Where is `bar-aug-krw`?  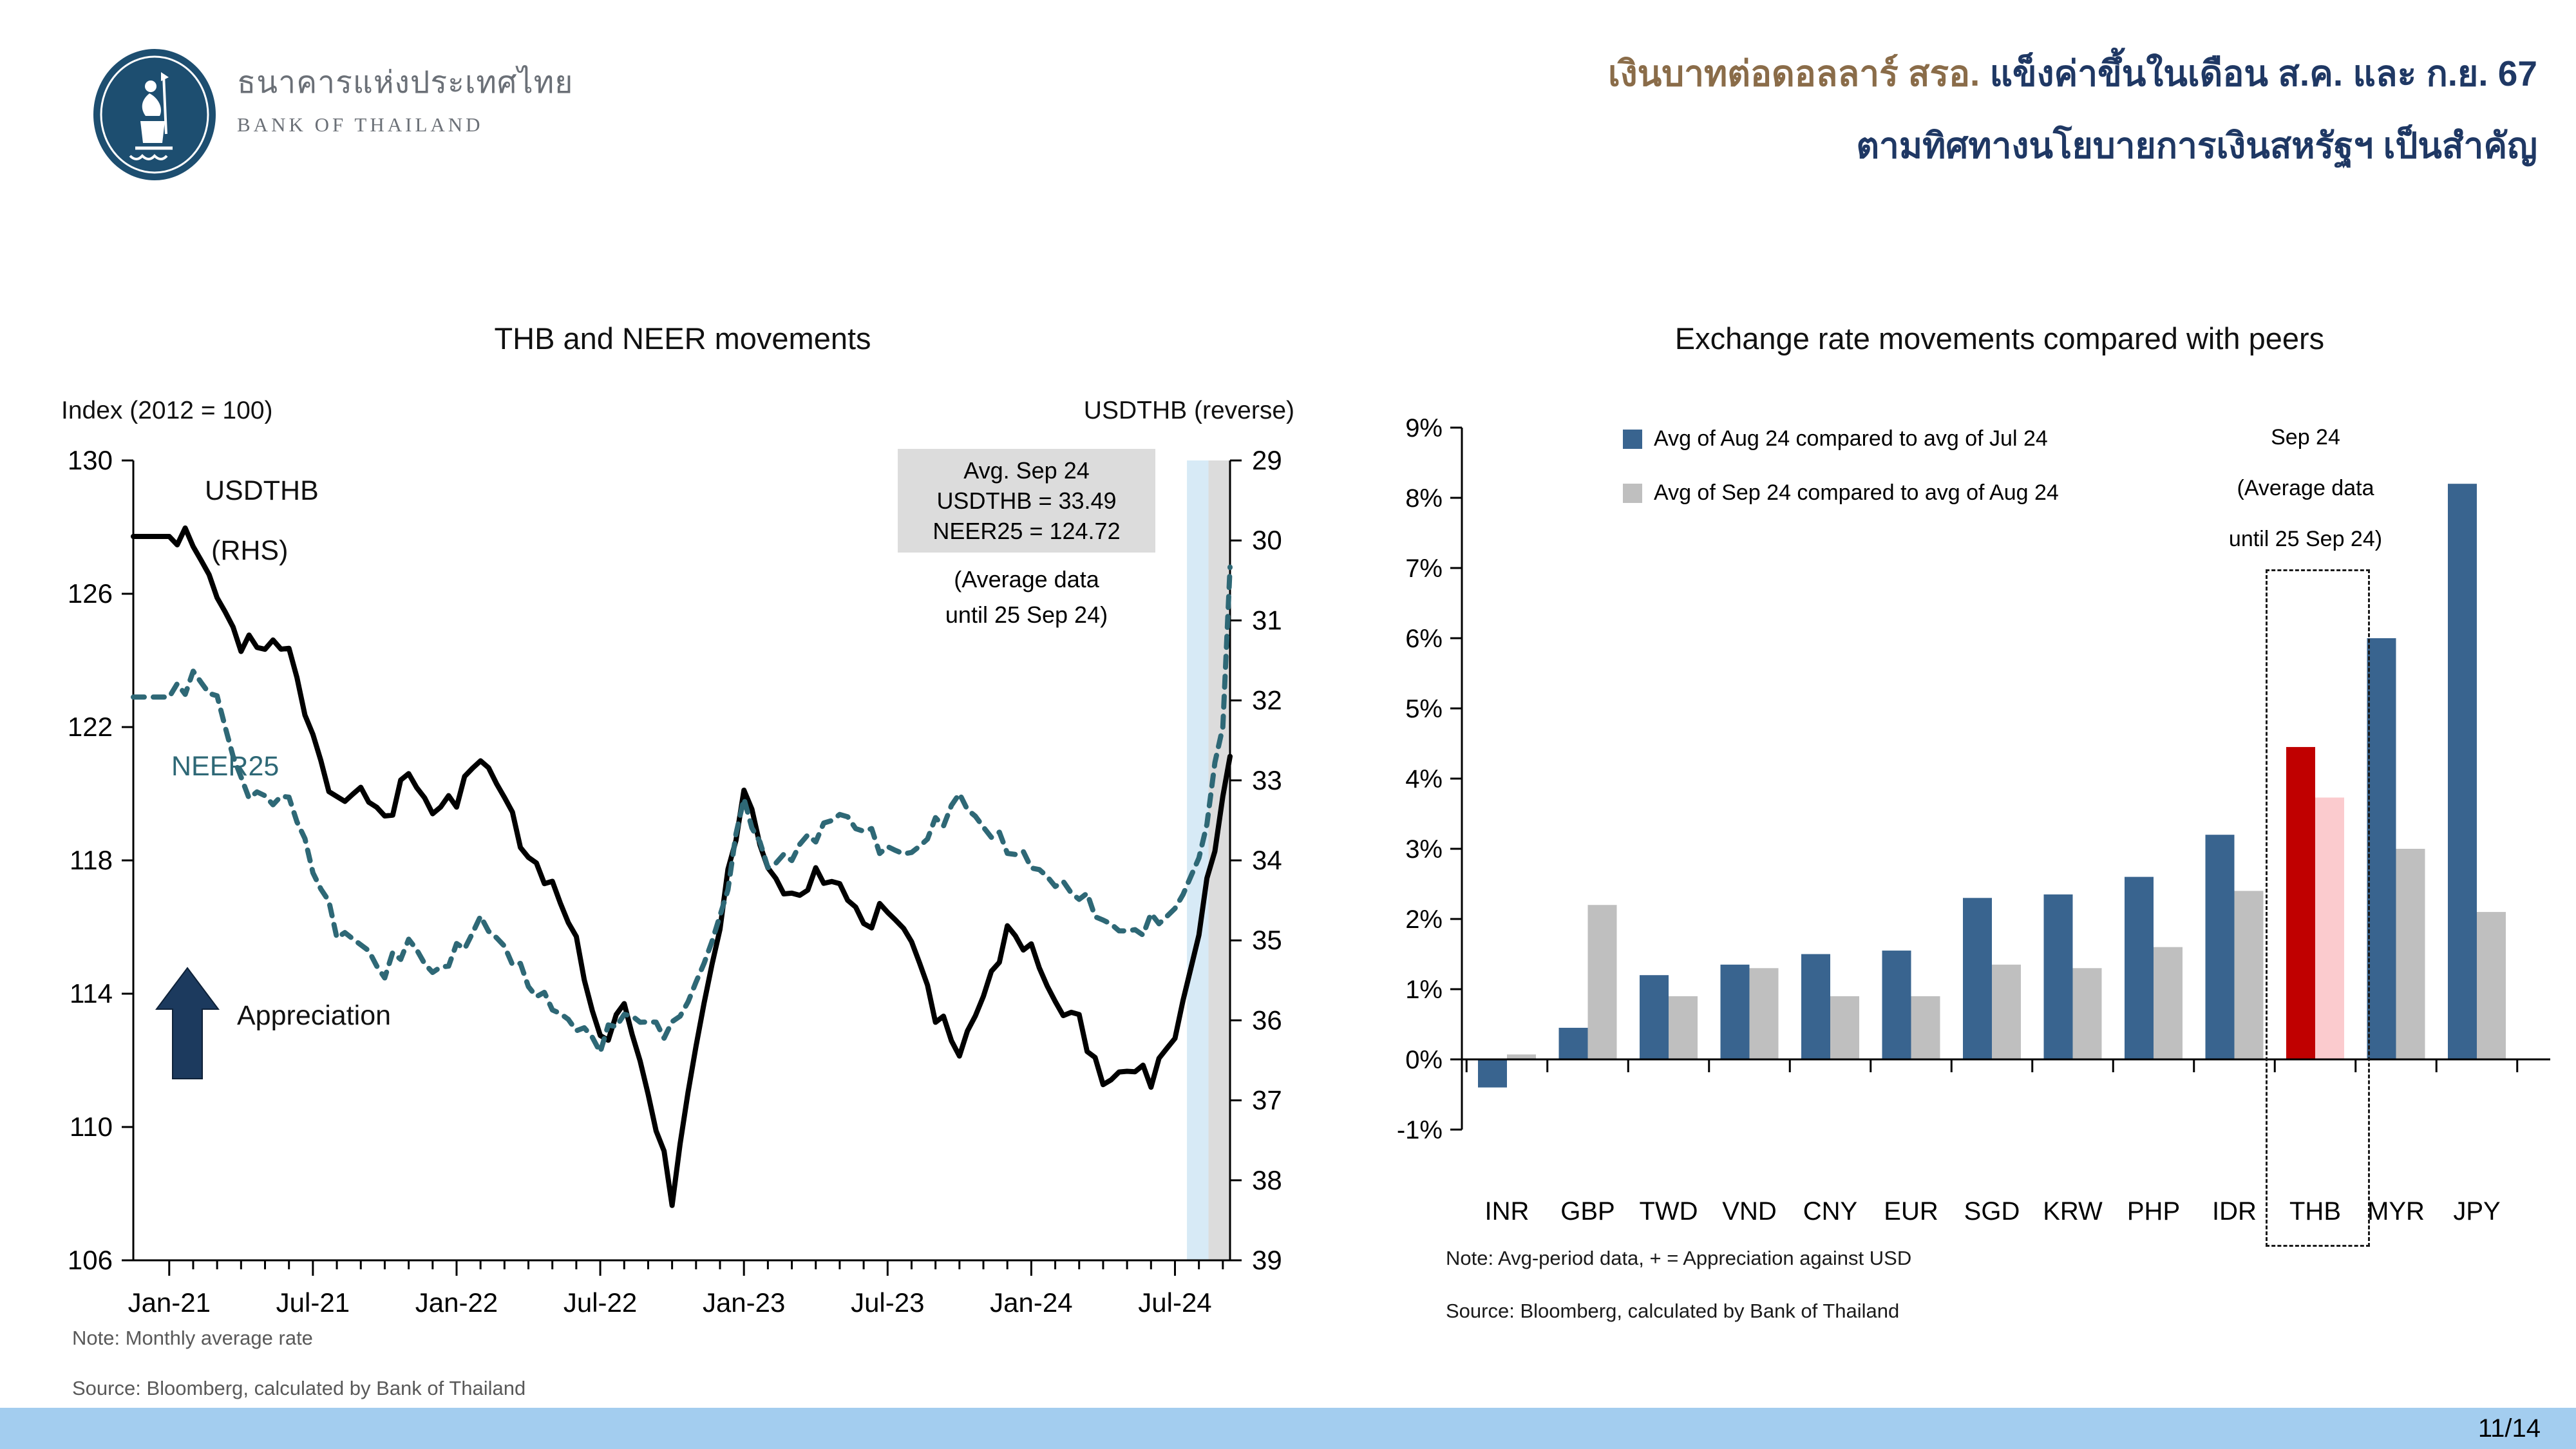
bar-aug-krw is located at coordinates (2058, 976).